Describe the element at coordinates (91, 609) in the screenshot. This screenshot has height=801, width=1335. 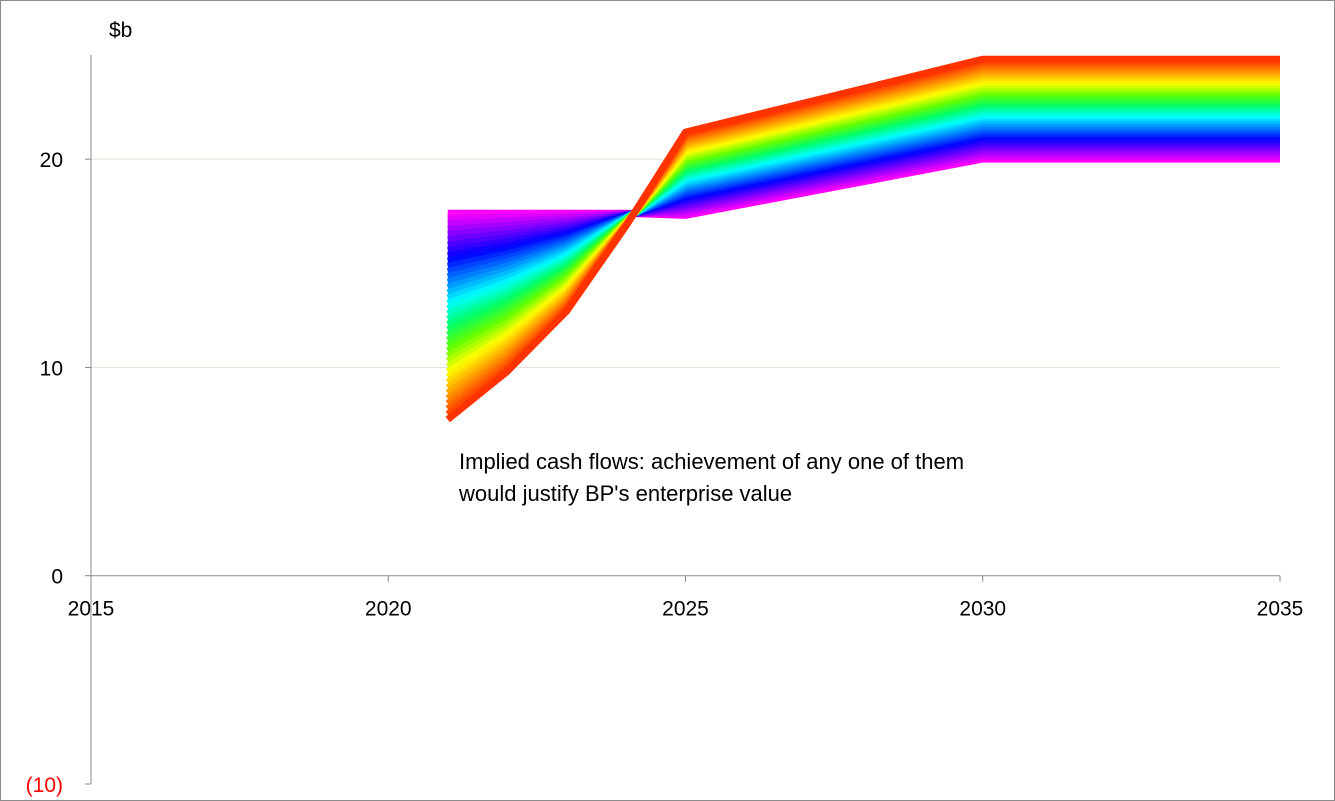
I see `x-tick-label: 2015` at that location.